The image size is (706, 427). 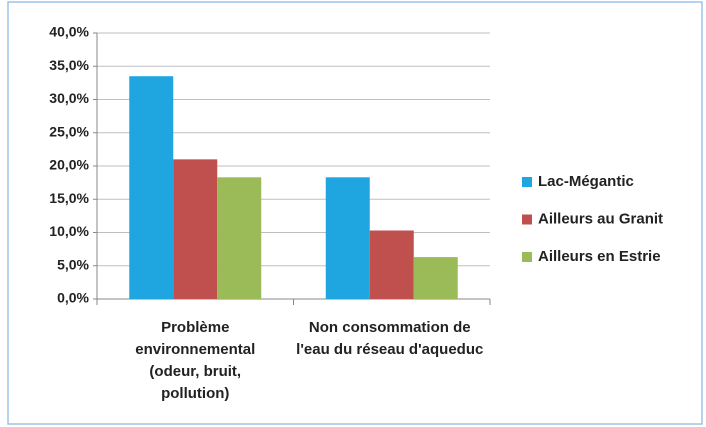 What do you see at coordinates (73, 298) in the screenshot?
I see `y-tick-label: 0,0%` at bounding box center [73, 298].